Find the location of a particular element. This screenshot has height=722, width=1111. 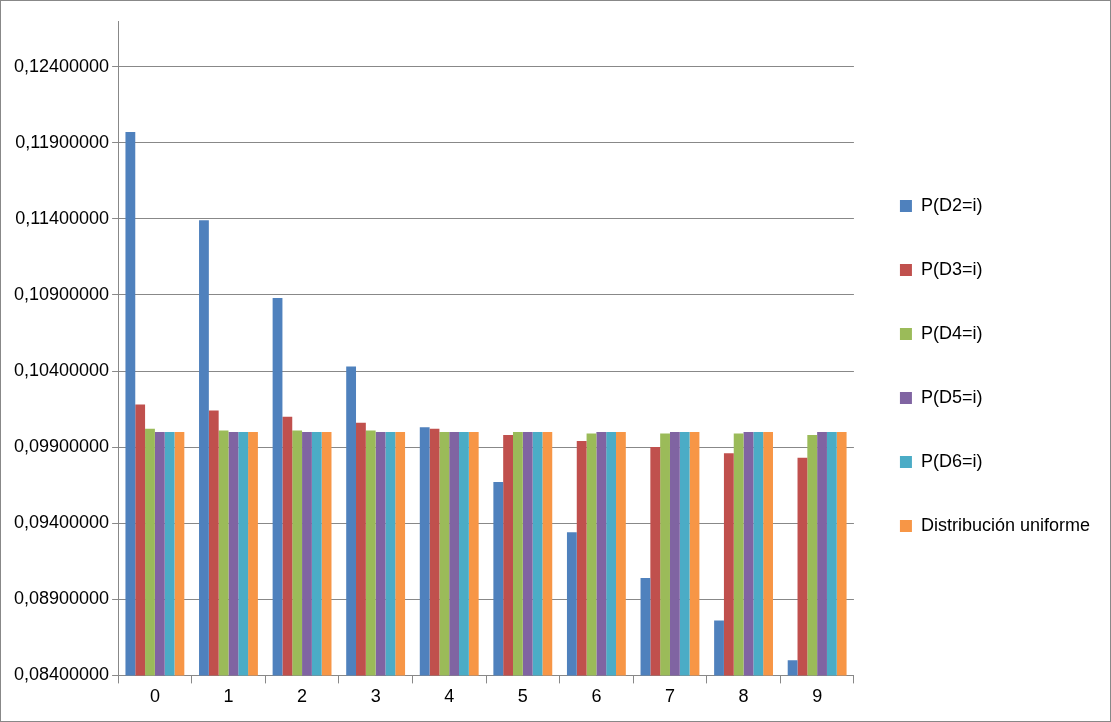

x-tick-label: 8 is located at coordinates (743, 696).